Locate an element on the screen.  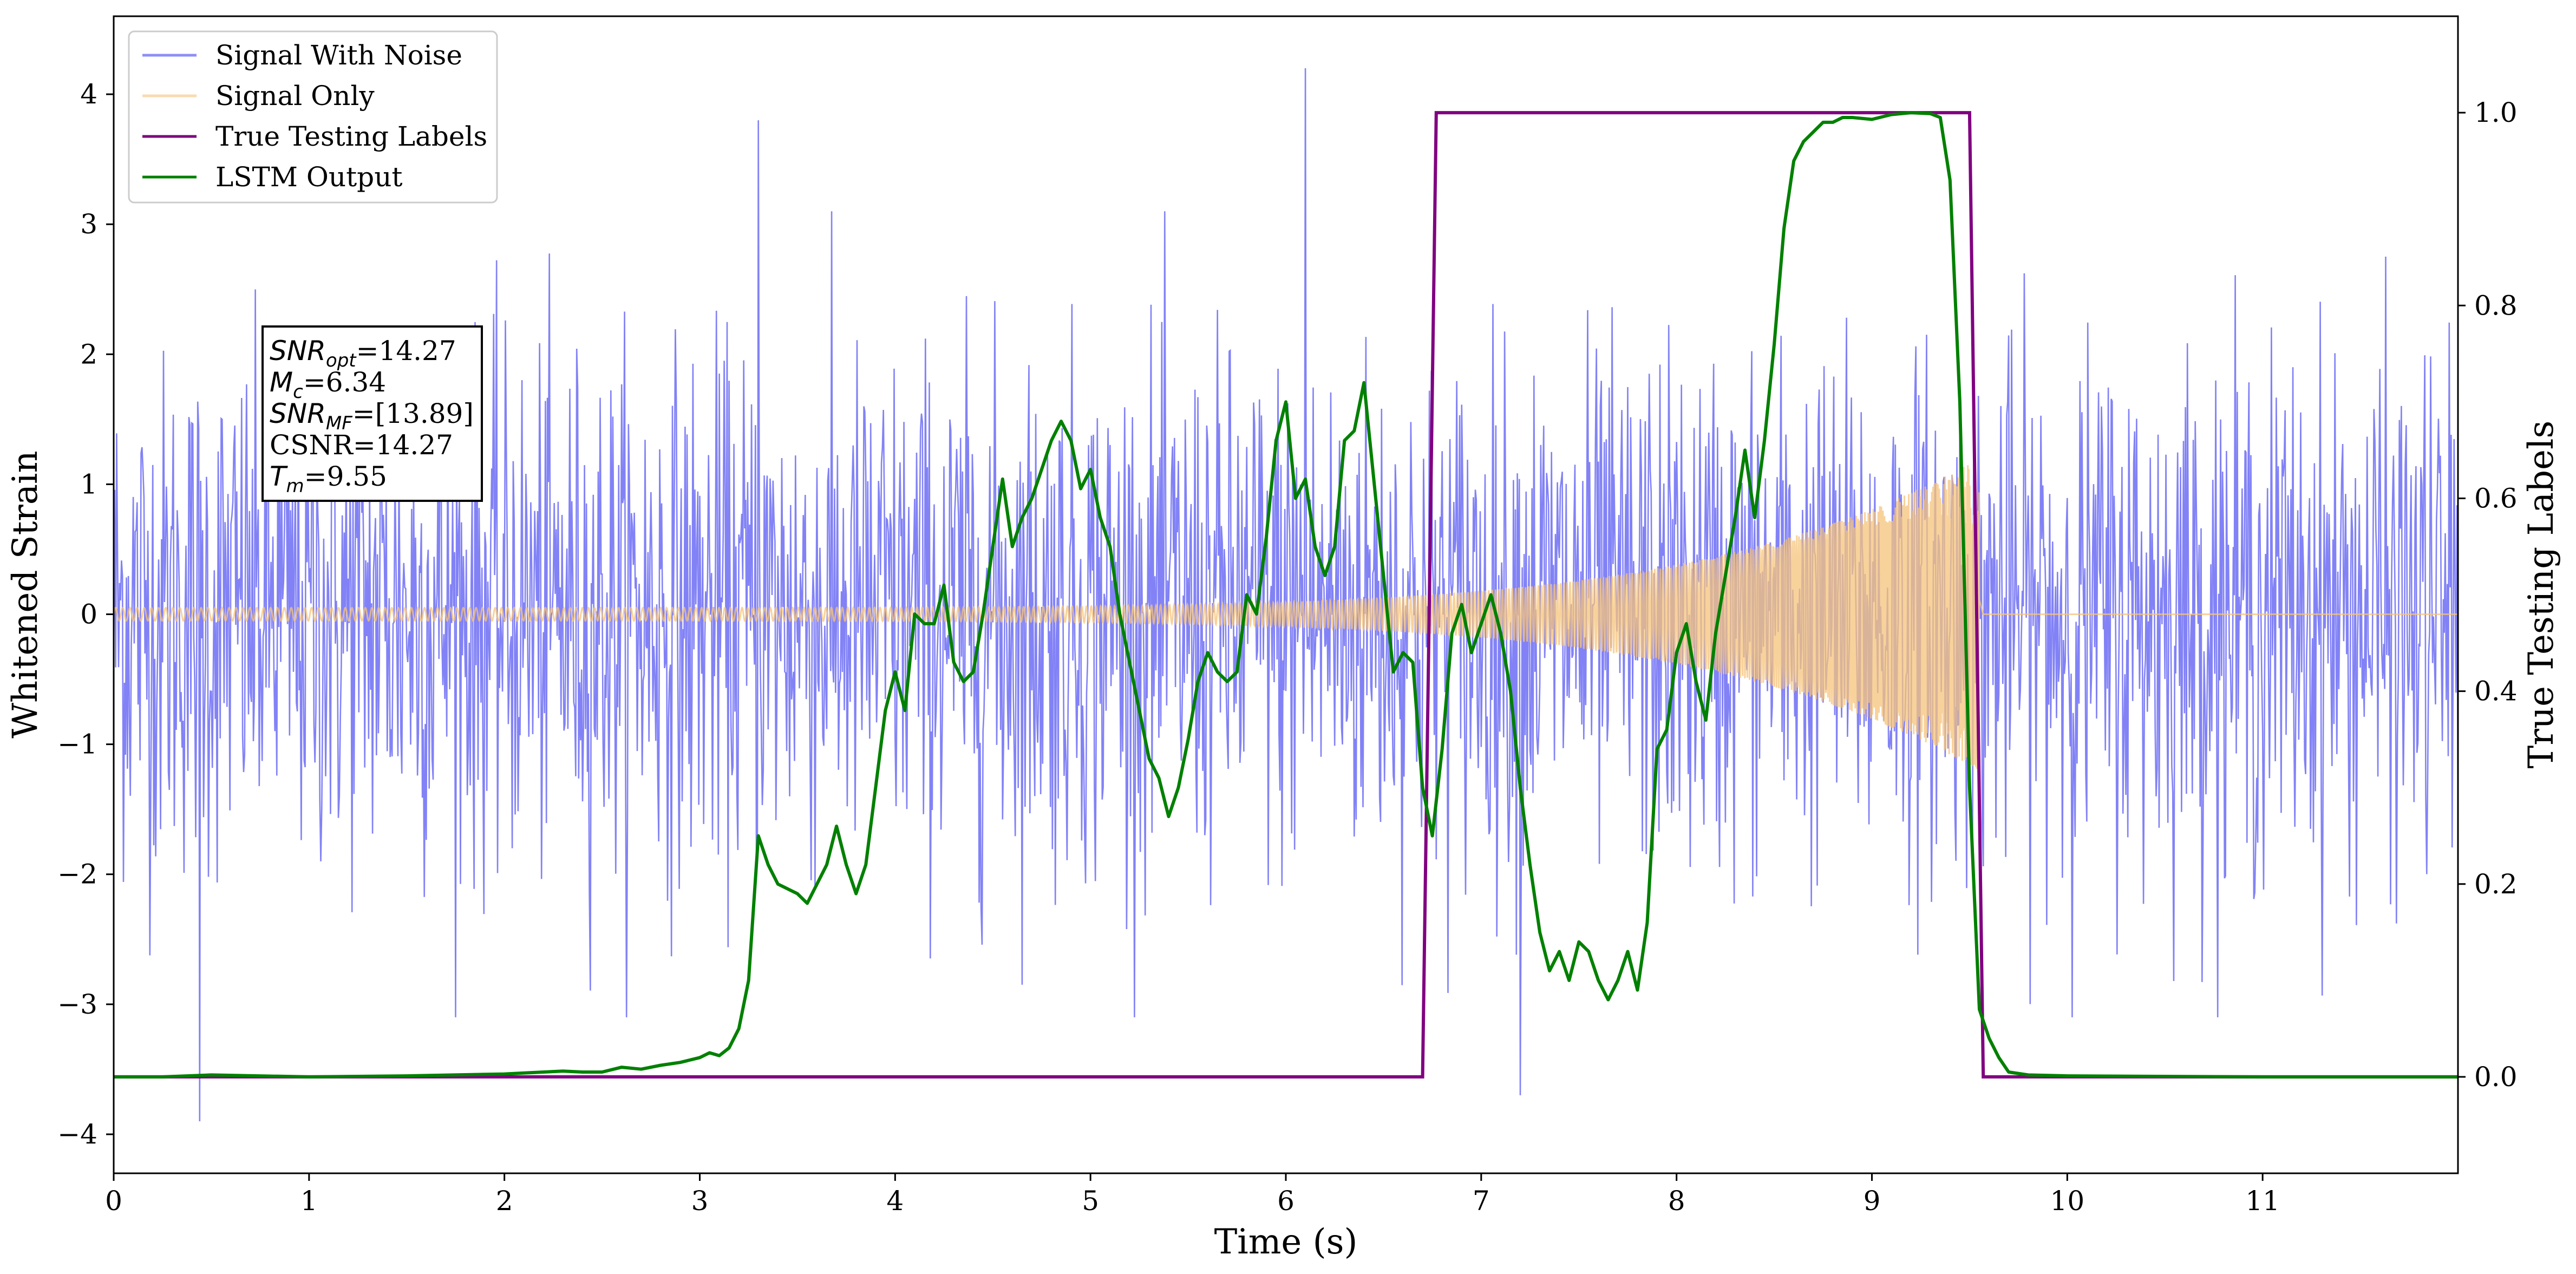
x-axis-label: Time (s) is located at coordinates (1286, 1242).